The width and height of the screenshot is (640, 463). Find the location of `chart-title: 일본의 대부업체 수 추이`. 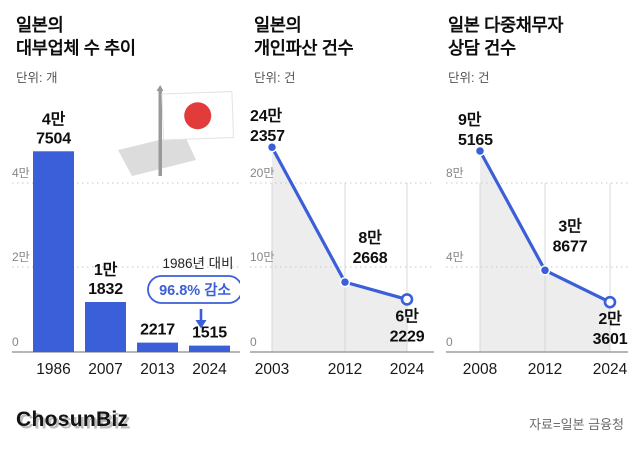

chart-title: 일본의 대부업체 수 추이 is located at coordinates (129, 37).